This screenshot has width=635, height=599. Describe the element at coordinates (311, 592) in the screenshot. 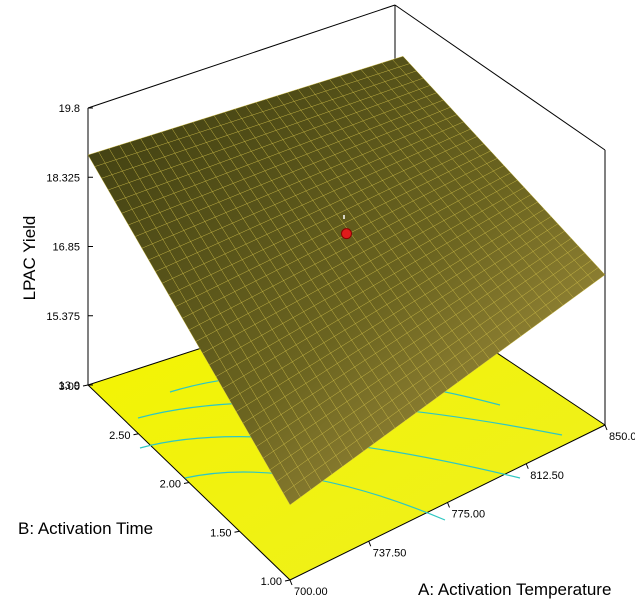

I see `x-tick-label: 700.00` at that location.